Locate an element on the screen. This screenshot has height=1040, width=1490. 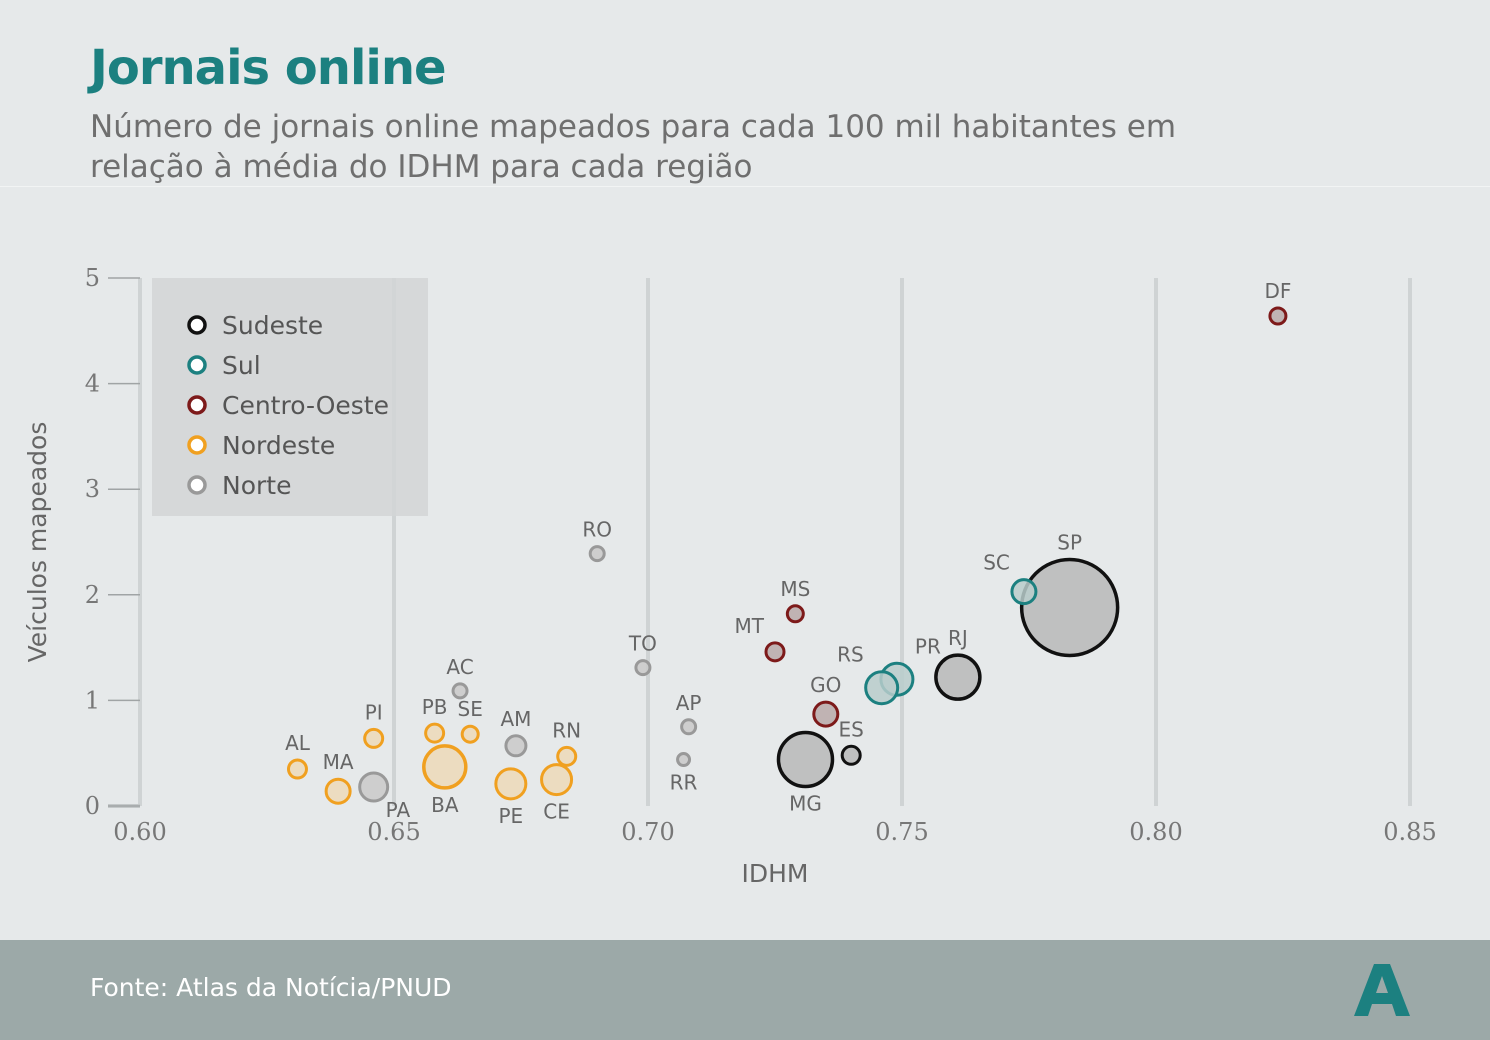
point-label: PR is located at coordinates (928, 646).